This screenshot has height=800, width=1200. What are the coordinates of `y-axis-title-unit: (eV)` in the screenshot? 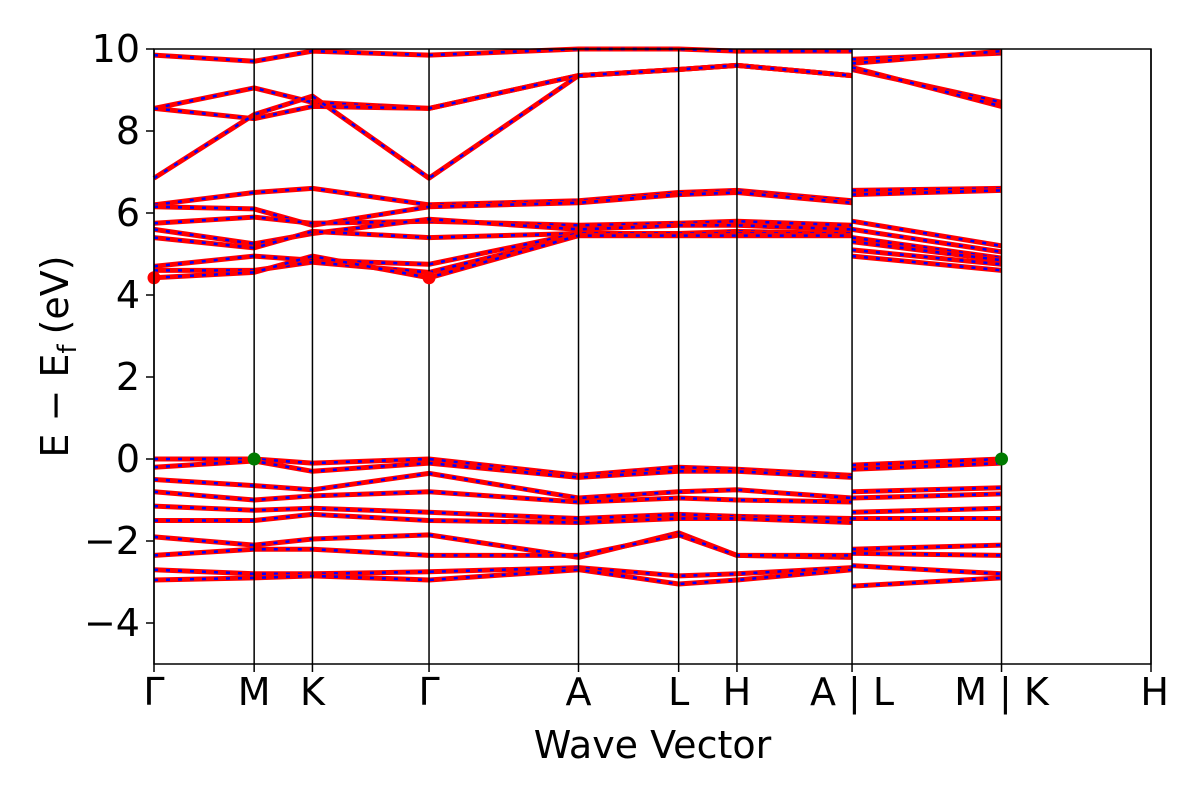 It's located at (55, 294).